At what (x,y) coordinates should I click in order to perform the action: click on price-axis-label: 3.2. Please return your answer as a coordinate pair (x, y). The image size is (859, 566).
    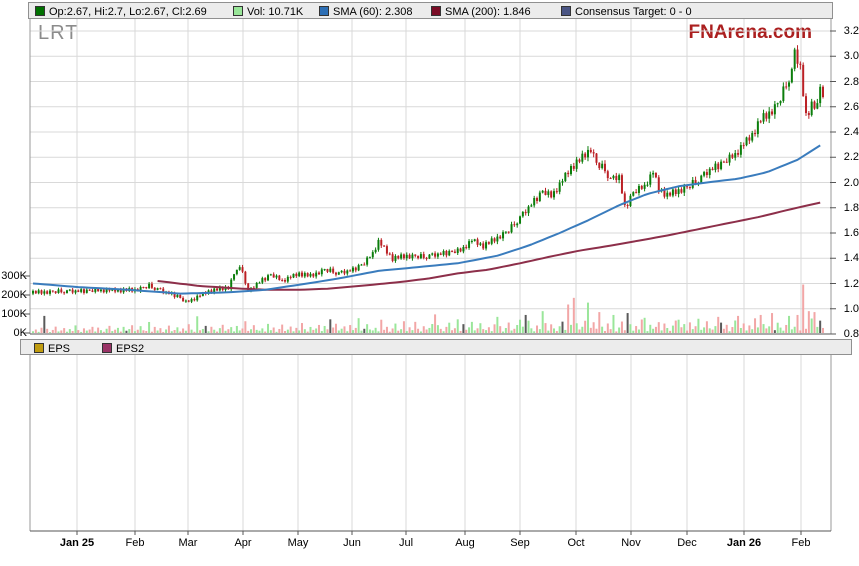
    Looking at the image, I should click on (851, 31).